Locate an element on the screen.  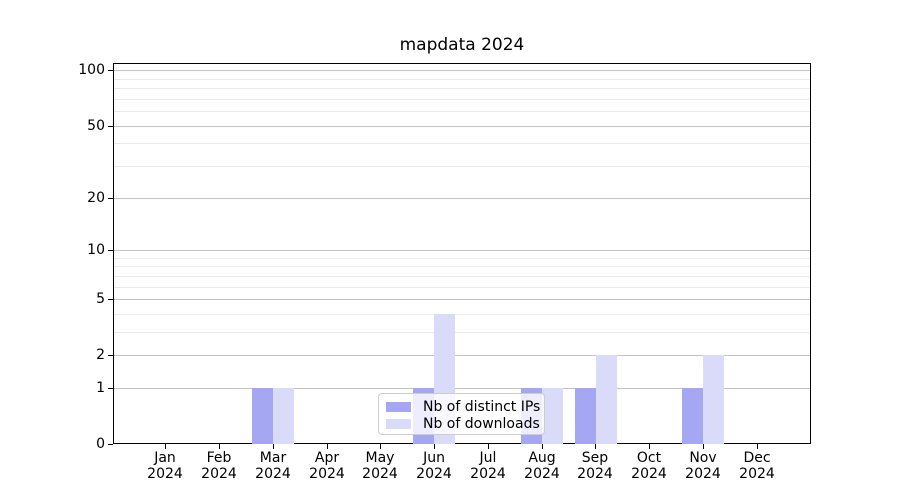
y-tick-label: 50 is located at coordinates (96, 126).